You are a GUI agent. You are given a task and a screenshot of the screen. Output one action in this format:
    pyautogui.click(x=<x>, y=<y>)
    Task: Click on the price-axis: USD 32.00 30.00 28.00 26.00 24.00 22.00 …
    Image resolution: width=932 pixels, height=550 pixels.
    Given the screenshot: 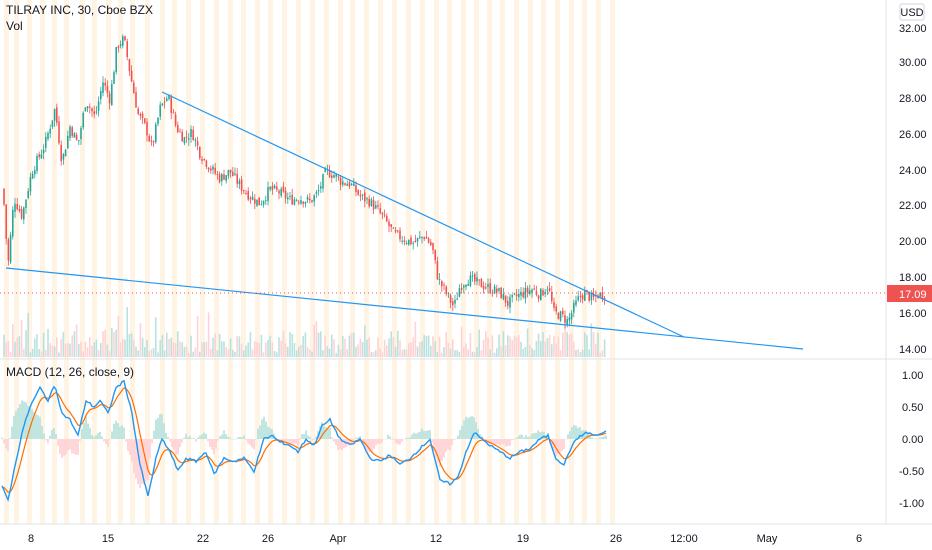 What is the action you would take?
    pyautogui.click(x=908, y=262)
    